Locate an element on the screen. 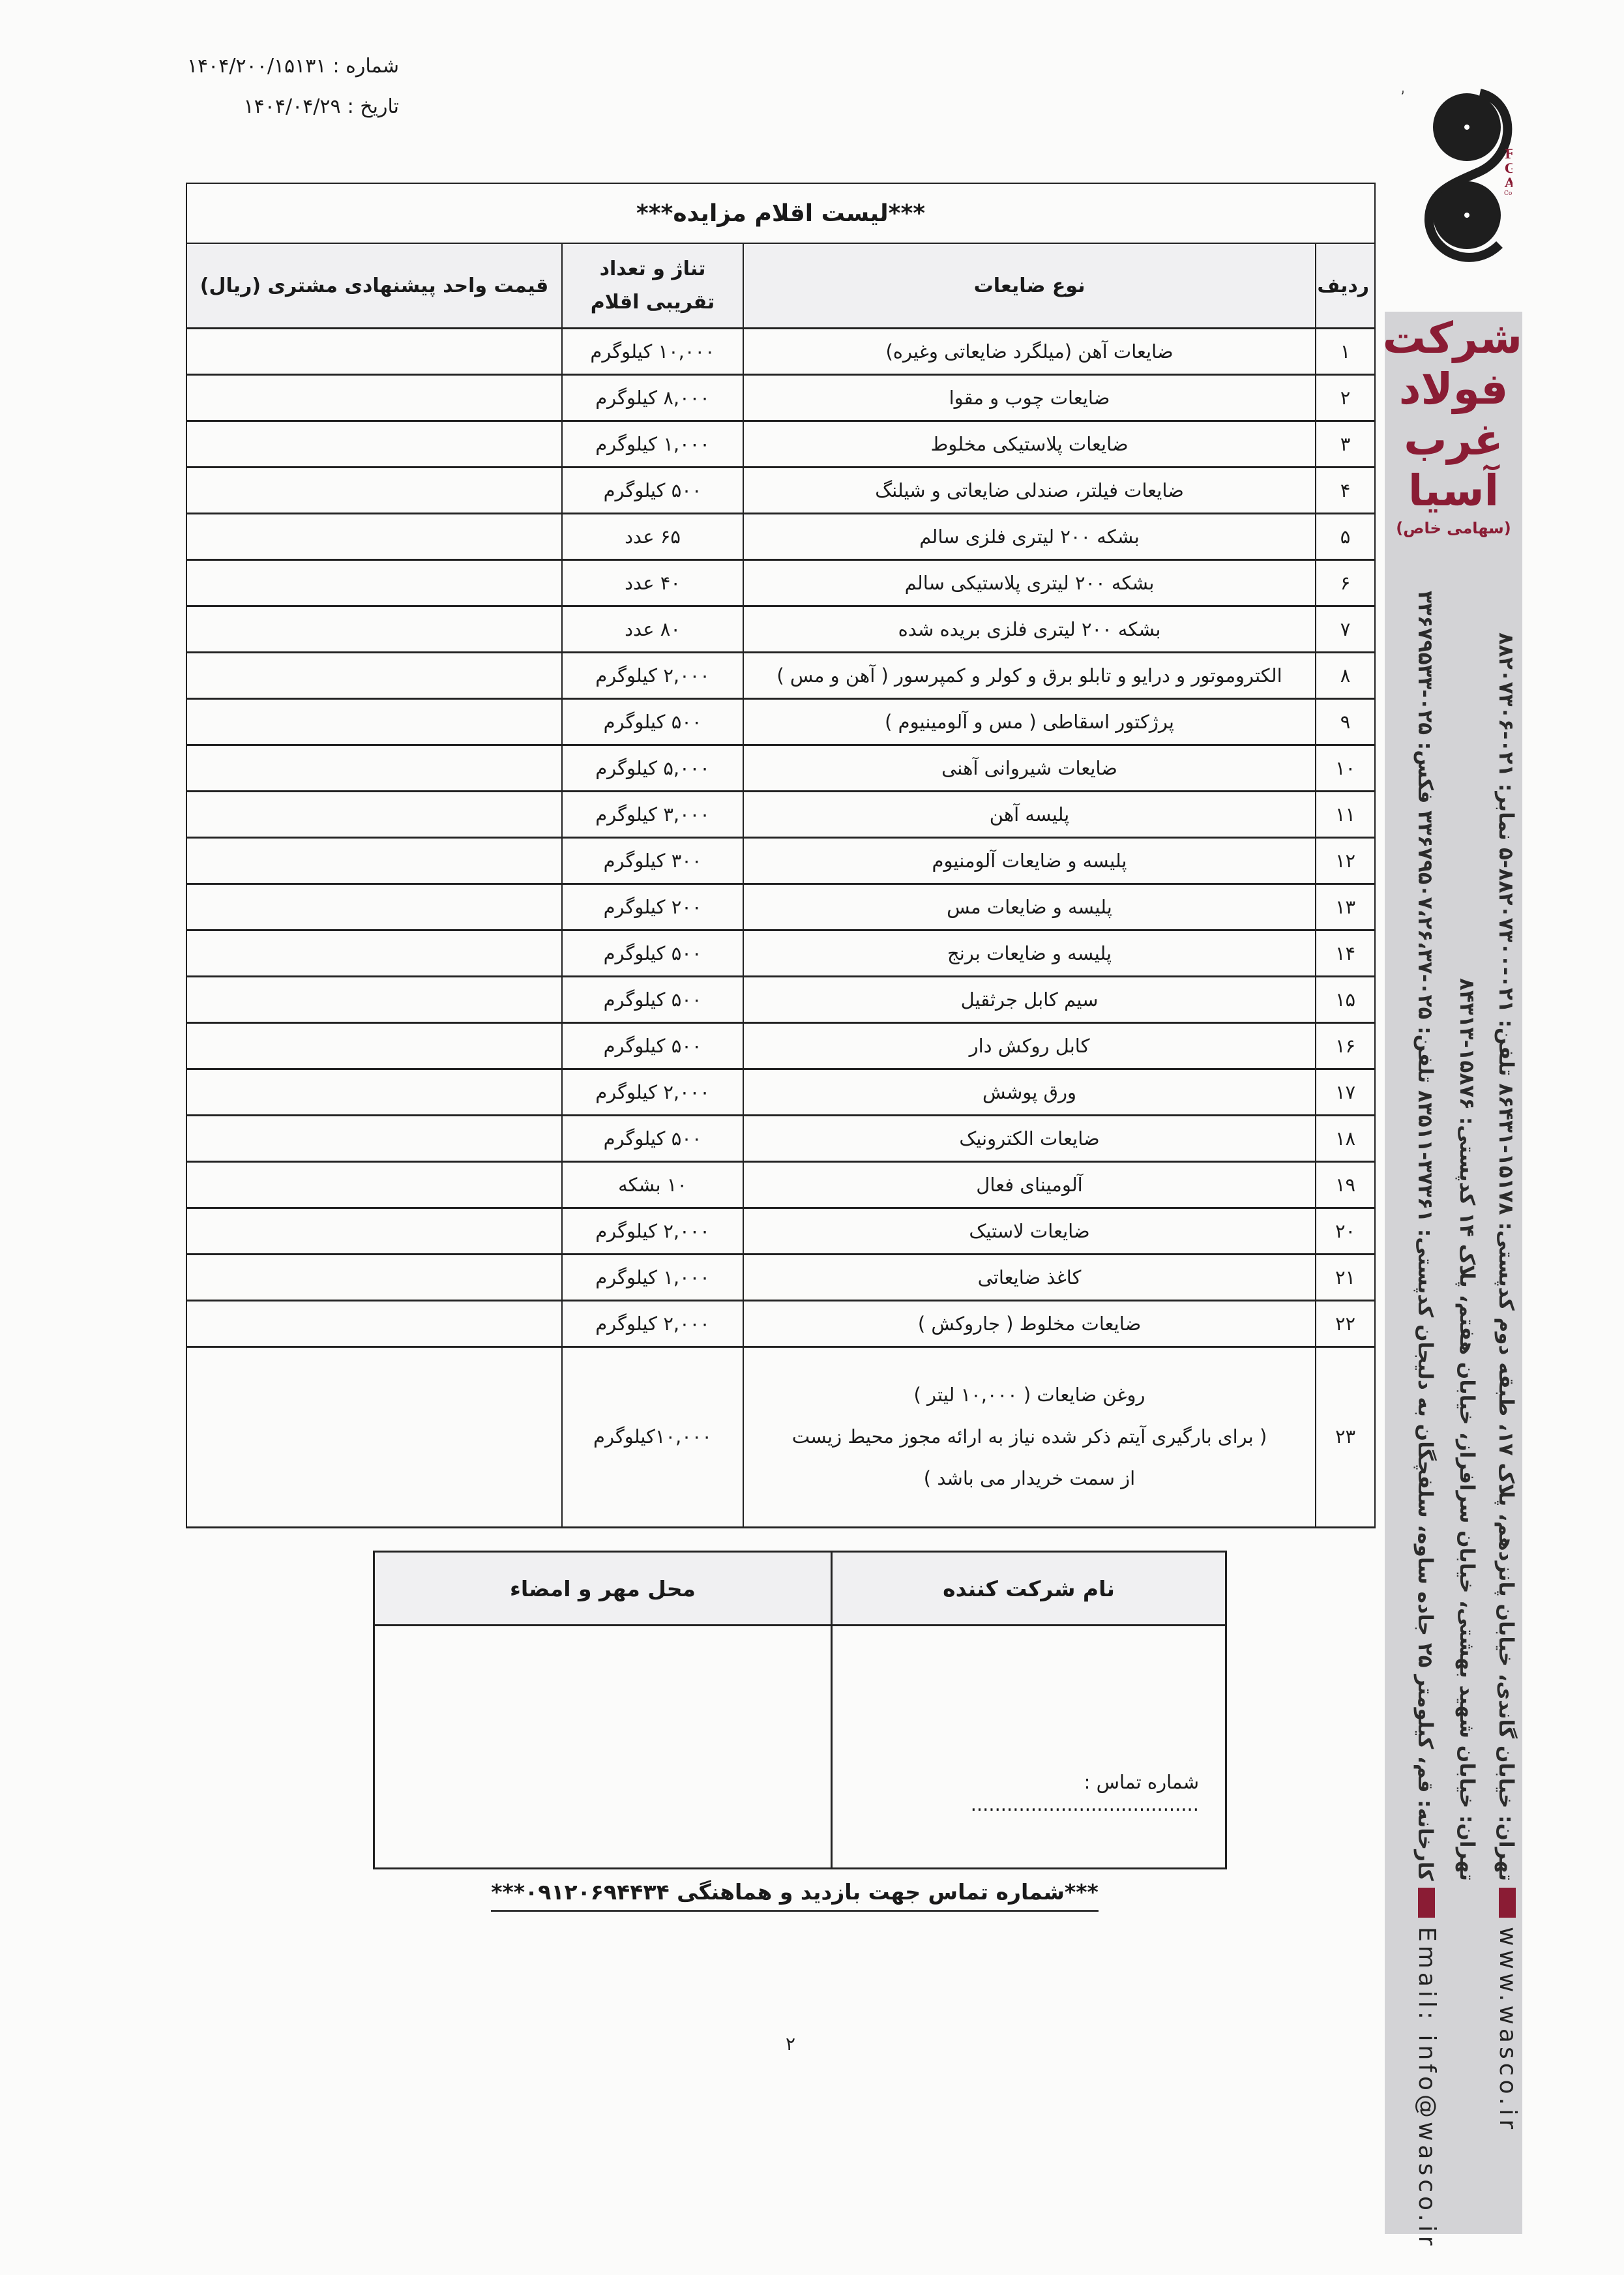 This screenshot has height=2275, width=1624. item-type-text: پلیسه و ضایعات آلومنیوم is located at coordinates (1029, 861).